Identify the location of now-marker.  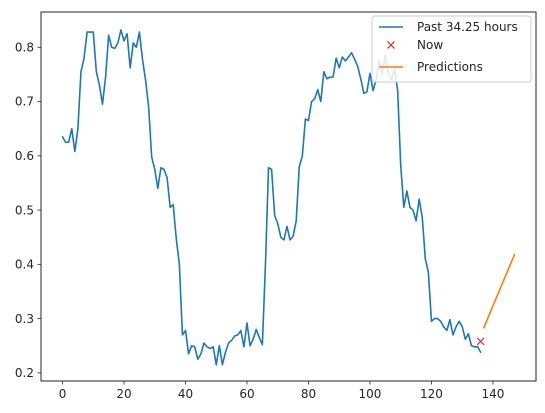
(480, 341).